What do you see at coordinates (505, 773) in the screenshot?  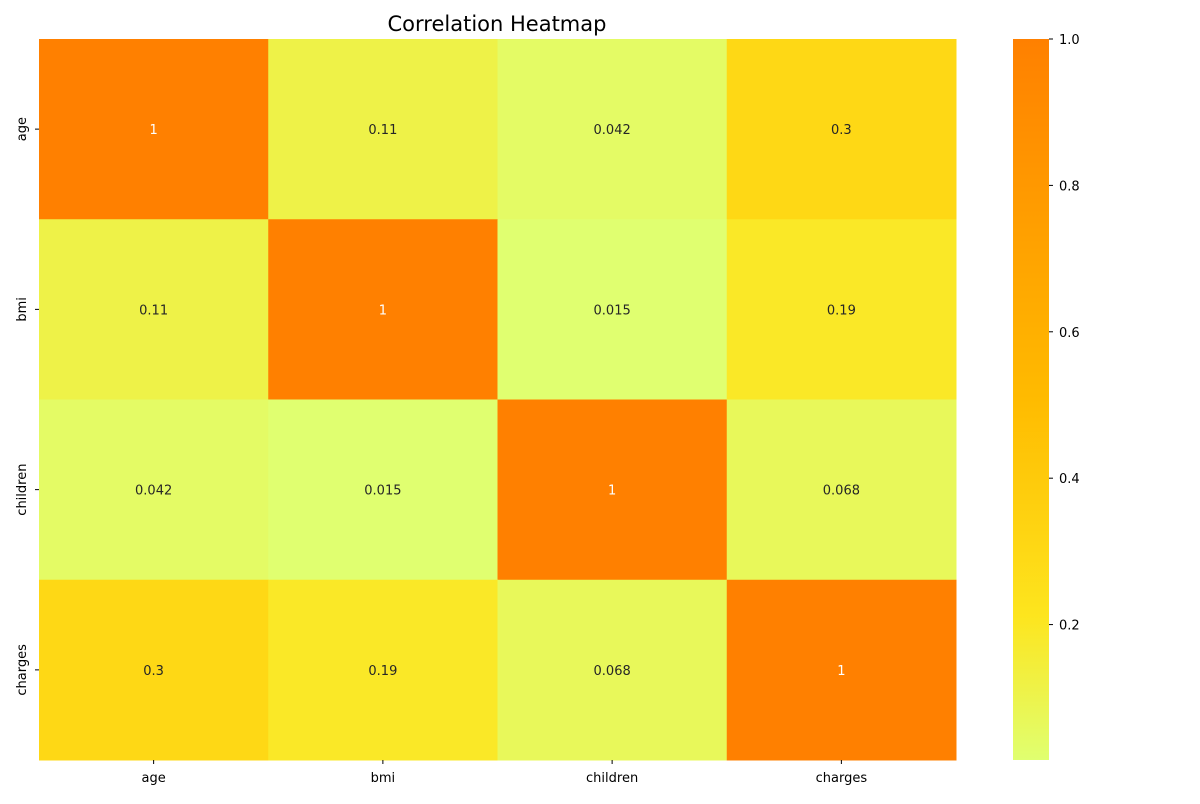 I see `x-axis: age bmi children charges` at bounding box center [505, 773].